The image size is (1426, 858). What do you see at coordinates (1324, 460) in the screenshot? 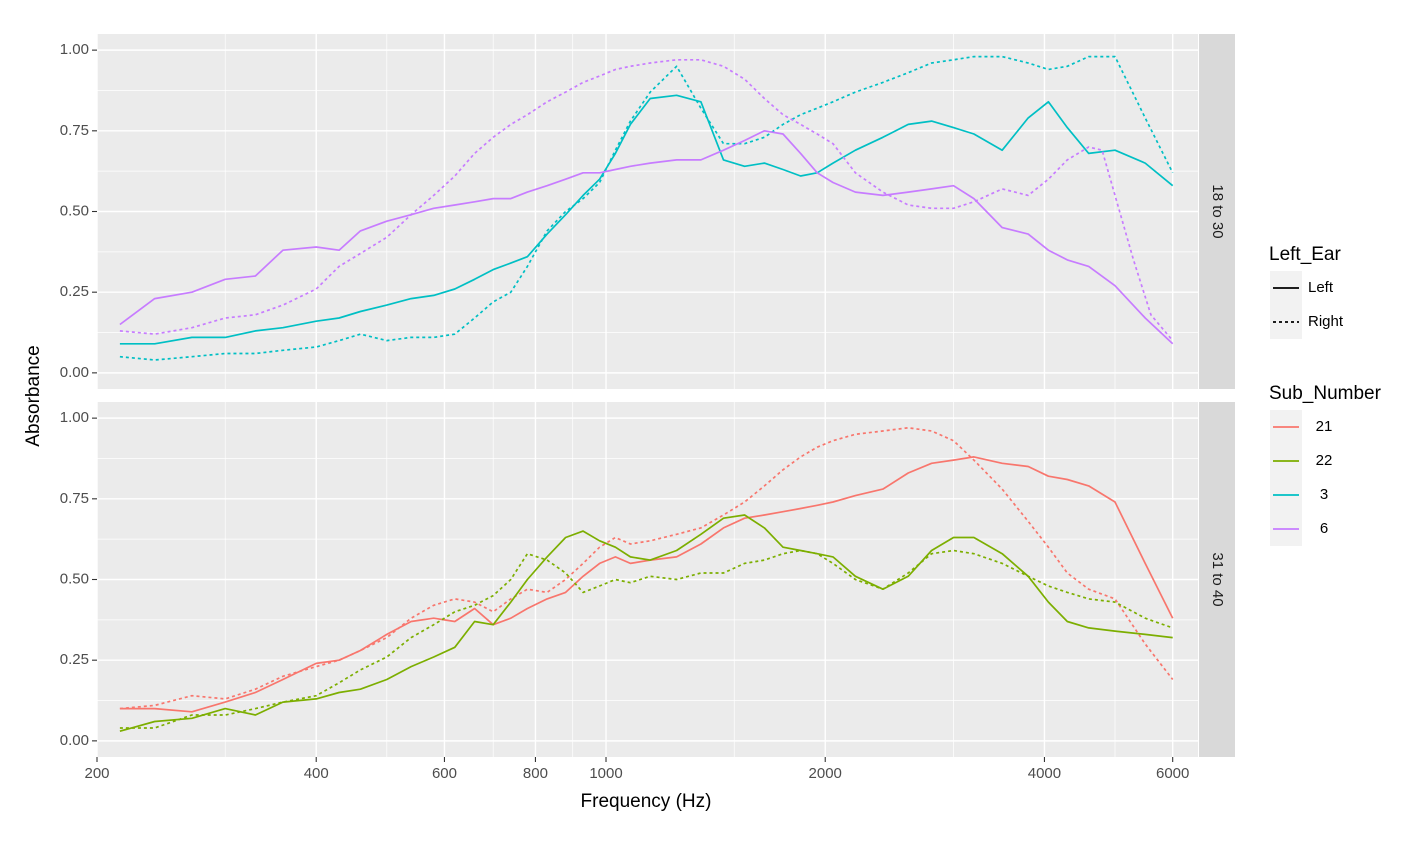
I see `legend-label: 22` at bounding box center [1324, 460].